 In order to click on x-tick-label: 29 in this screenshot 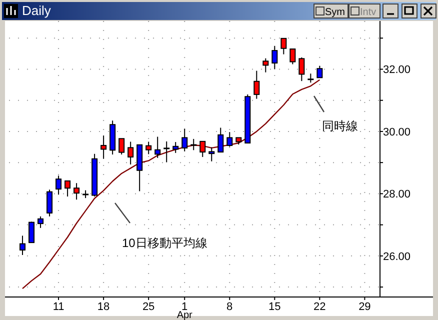, I will do `click(364, 307)`.